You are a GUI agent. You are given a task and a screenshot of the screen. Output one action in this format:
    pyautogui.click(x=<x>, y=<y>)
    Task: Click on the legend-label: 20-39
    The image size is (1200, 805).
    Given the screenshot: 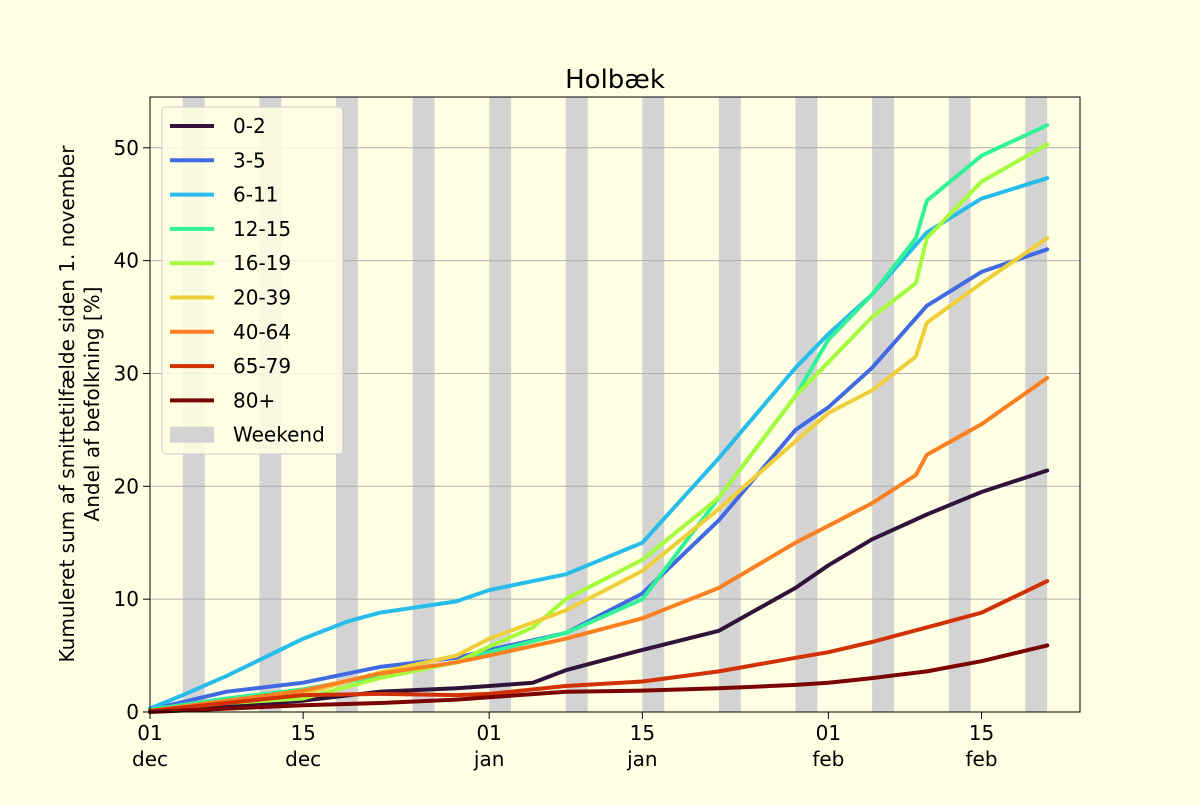 What is the action you would take?
    pyautogui.click(x=262, y=298)
    